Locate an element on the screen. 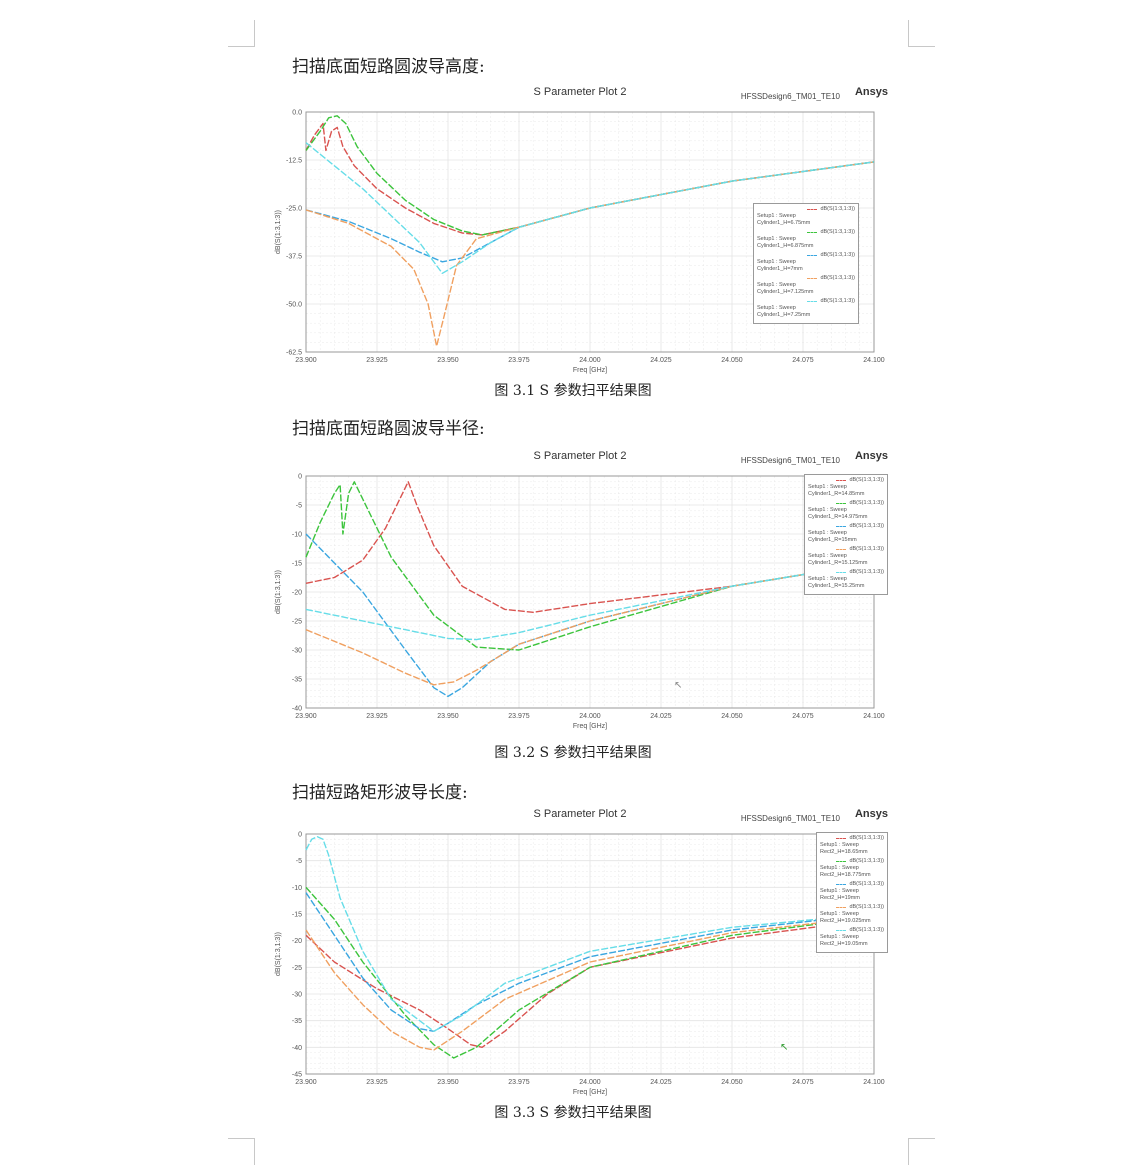 Image resolution: width=1146 pixels, height=1165 pixels. x-tick-label: 24.100 is located at coordinates (874, 1082).